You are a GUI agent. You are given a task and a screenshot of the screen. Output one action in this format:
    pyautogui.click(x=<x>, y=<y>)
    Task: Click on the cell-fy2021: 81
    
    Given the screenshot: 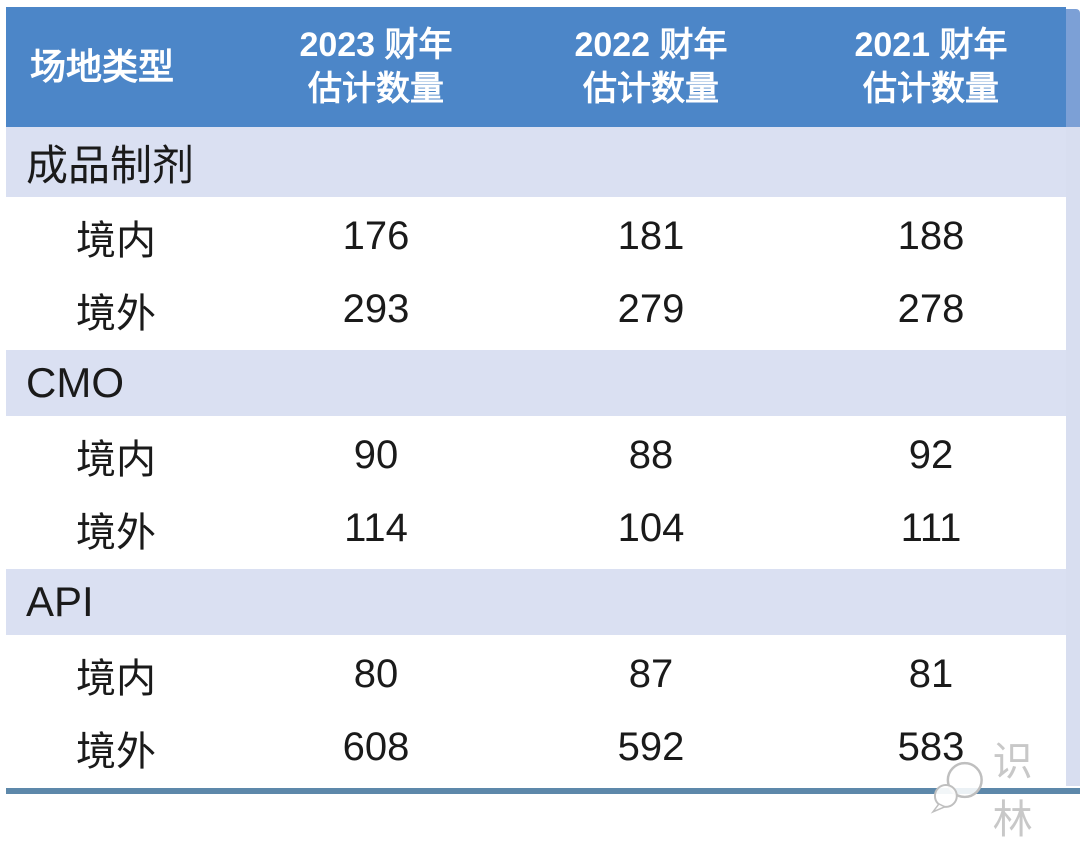 What is the action you would take?
    pyautogui.click(x=931, y=674)
    